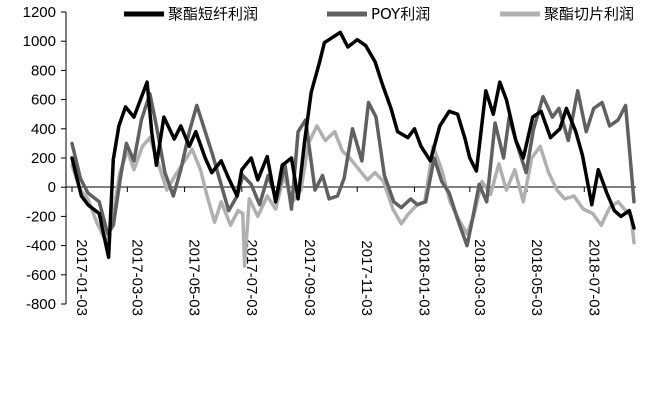 Image resolution: width=672 pixels, height=416 pixels. What do you see at coordinates (39, 41) in the screenshot?
I see `y-tick-label: 1000` at bounding box center [39, 41].